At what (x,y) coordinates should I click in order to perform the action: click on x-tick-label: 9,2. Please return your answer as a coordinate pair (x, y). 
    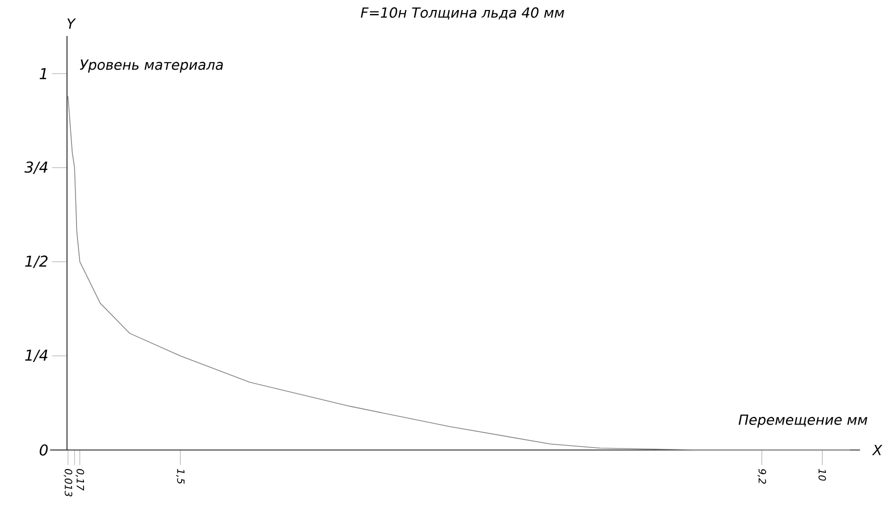
    Looking at the image, I should click on (762, 476).